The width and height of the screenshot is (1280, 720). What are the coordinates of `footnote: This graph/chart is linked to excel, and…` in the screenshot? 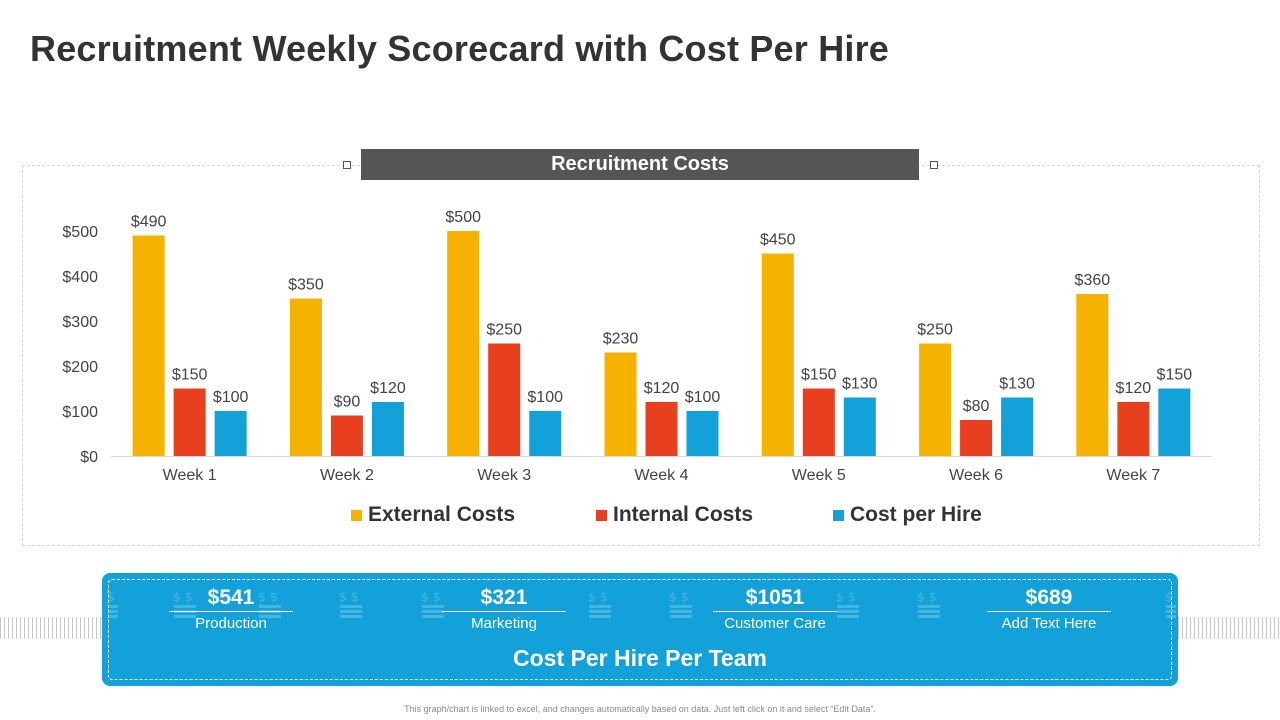 It's located at (640, 709).